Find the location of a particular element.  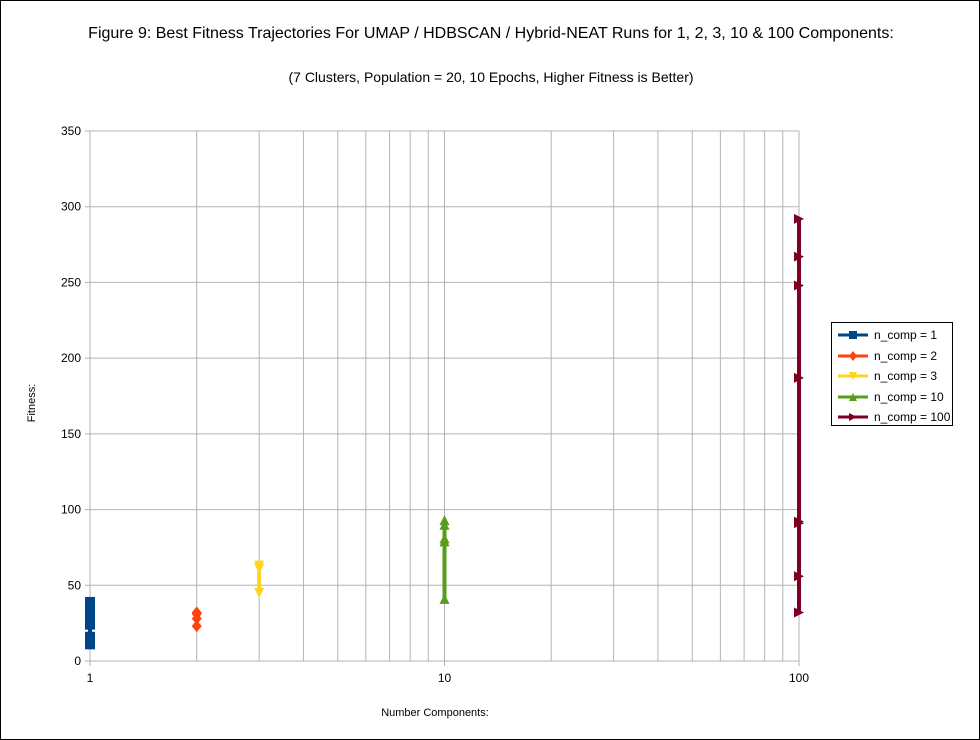

y-tick-label: 200 is located at coordinates (71, 358).